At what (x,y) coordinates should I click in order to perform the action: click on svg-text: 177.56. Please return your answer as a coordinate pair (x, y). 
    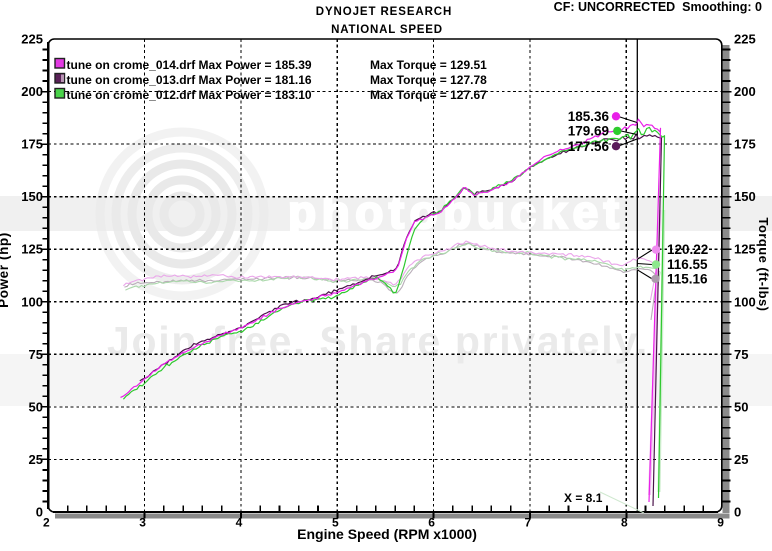
    Looking at the image, I should click on (589, 146).